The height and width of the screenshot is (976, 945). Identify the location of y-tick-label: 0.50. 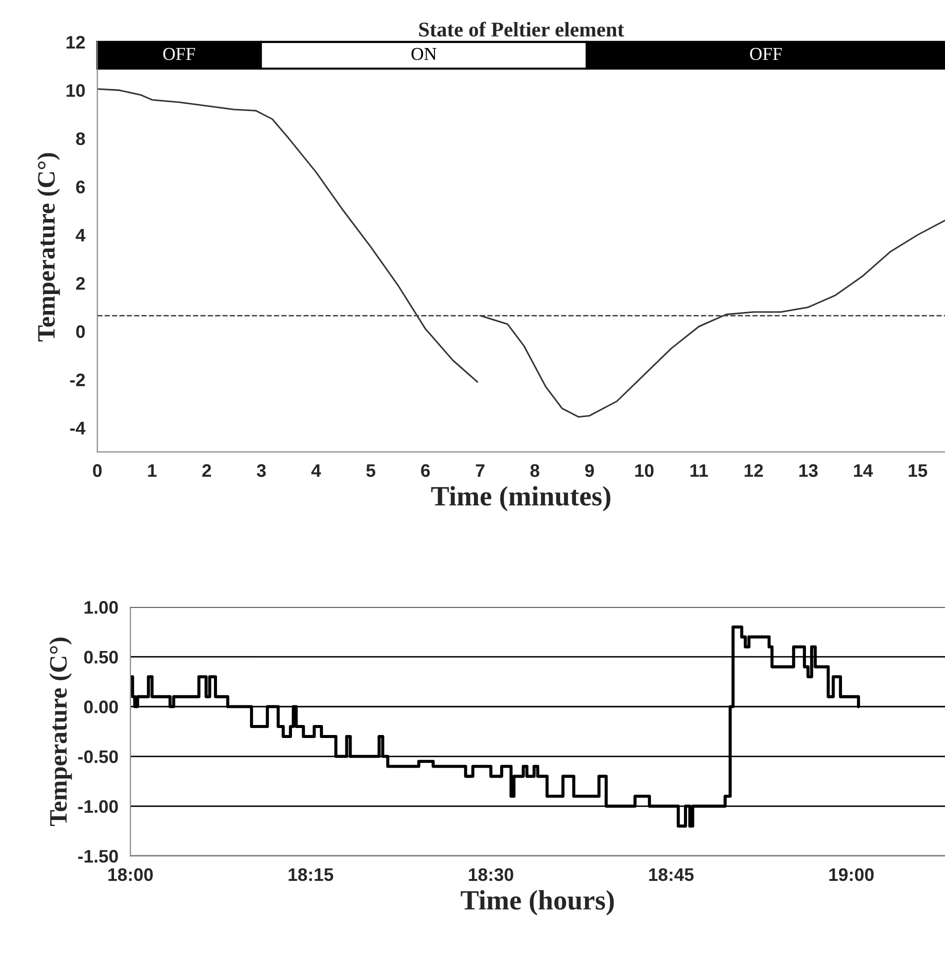
(101, 657).